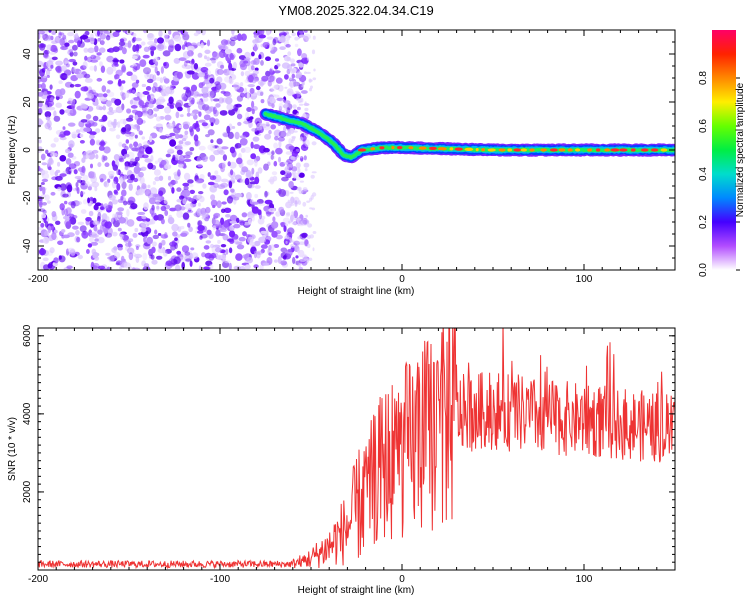 The height and width of the screenshot is (600, 750). Describe the element at coordinates (584, 579) in the screenshot. I see `x-tick-label: 100` at that location.